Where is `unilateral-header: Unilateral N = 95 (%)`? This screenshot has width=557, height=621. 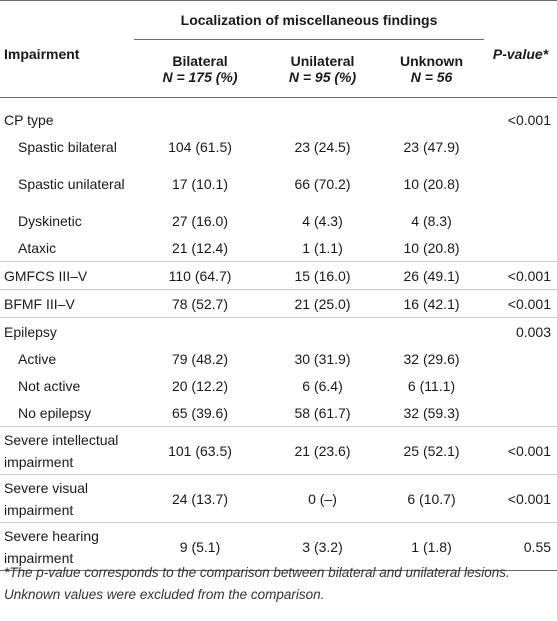
unilateral-header: Unilateral N = 95 (%) is located at coordinates (322, 69).